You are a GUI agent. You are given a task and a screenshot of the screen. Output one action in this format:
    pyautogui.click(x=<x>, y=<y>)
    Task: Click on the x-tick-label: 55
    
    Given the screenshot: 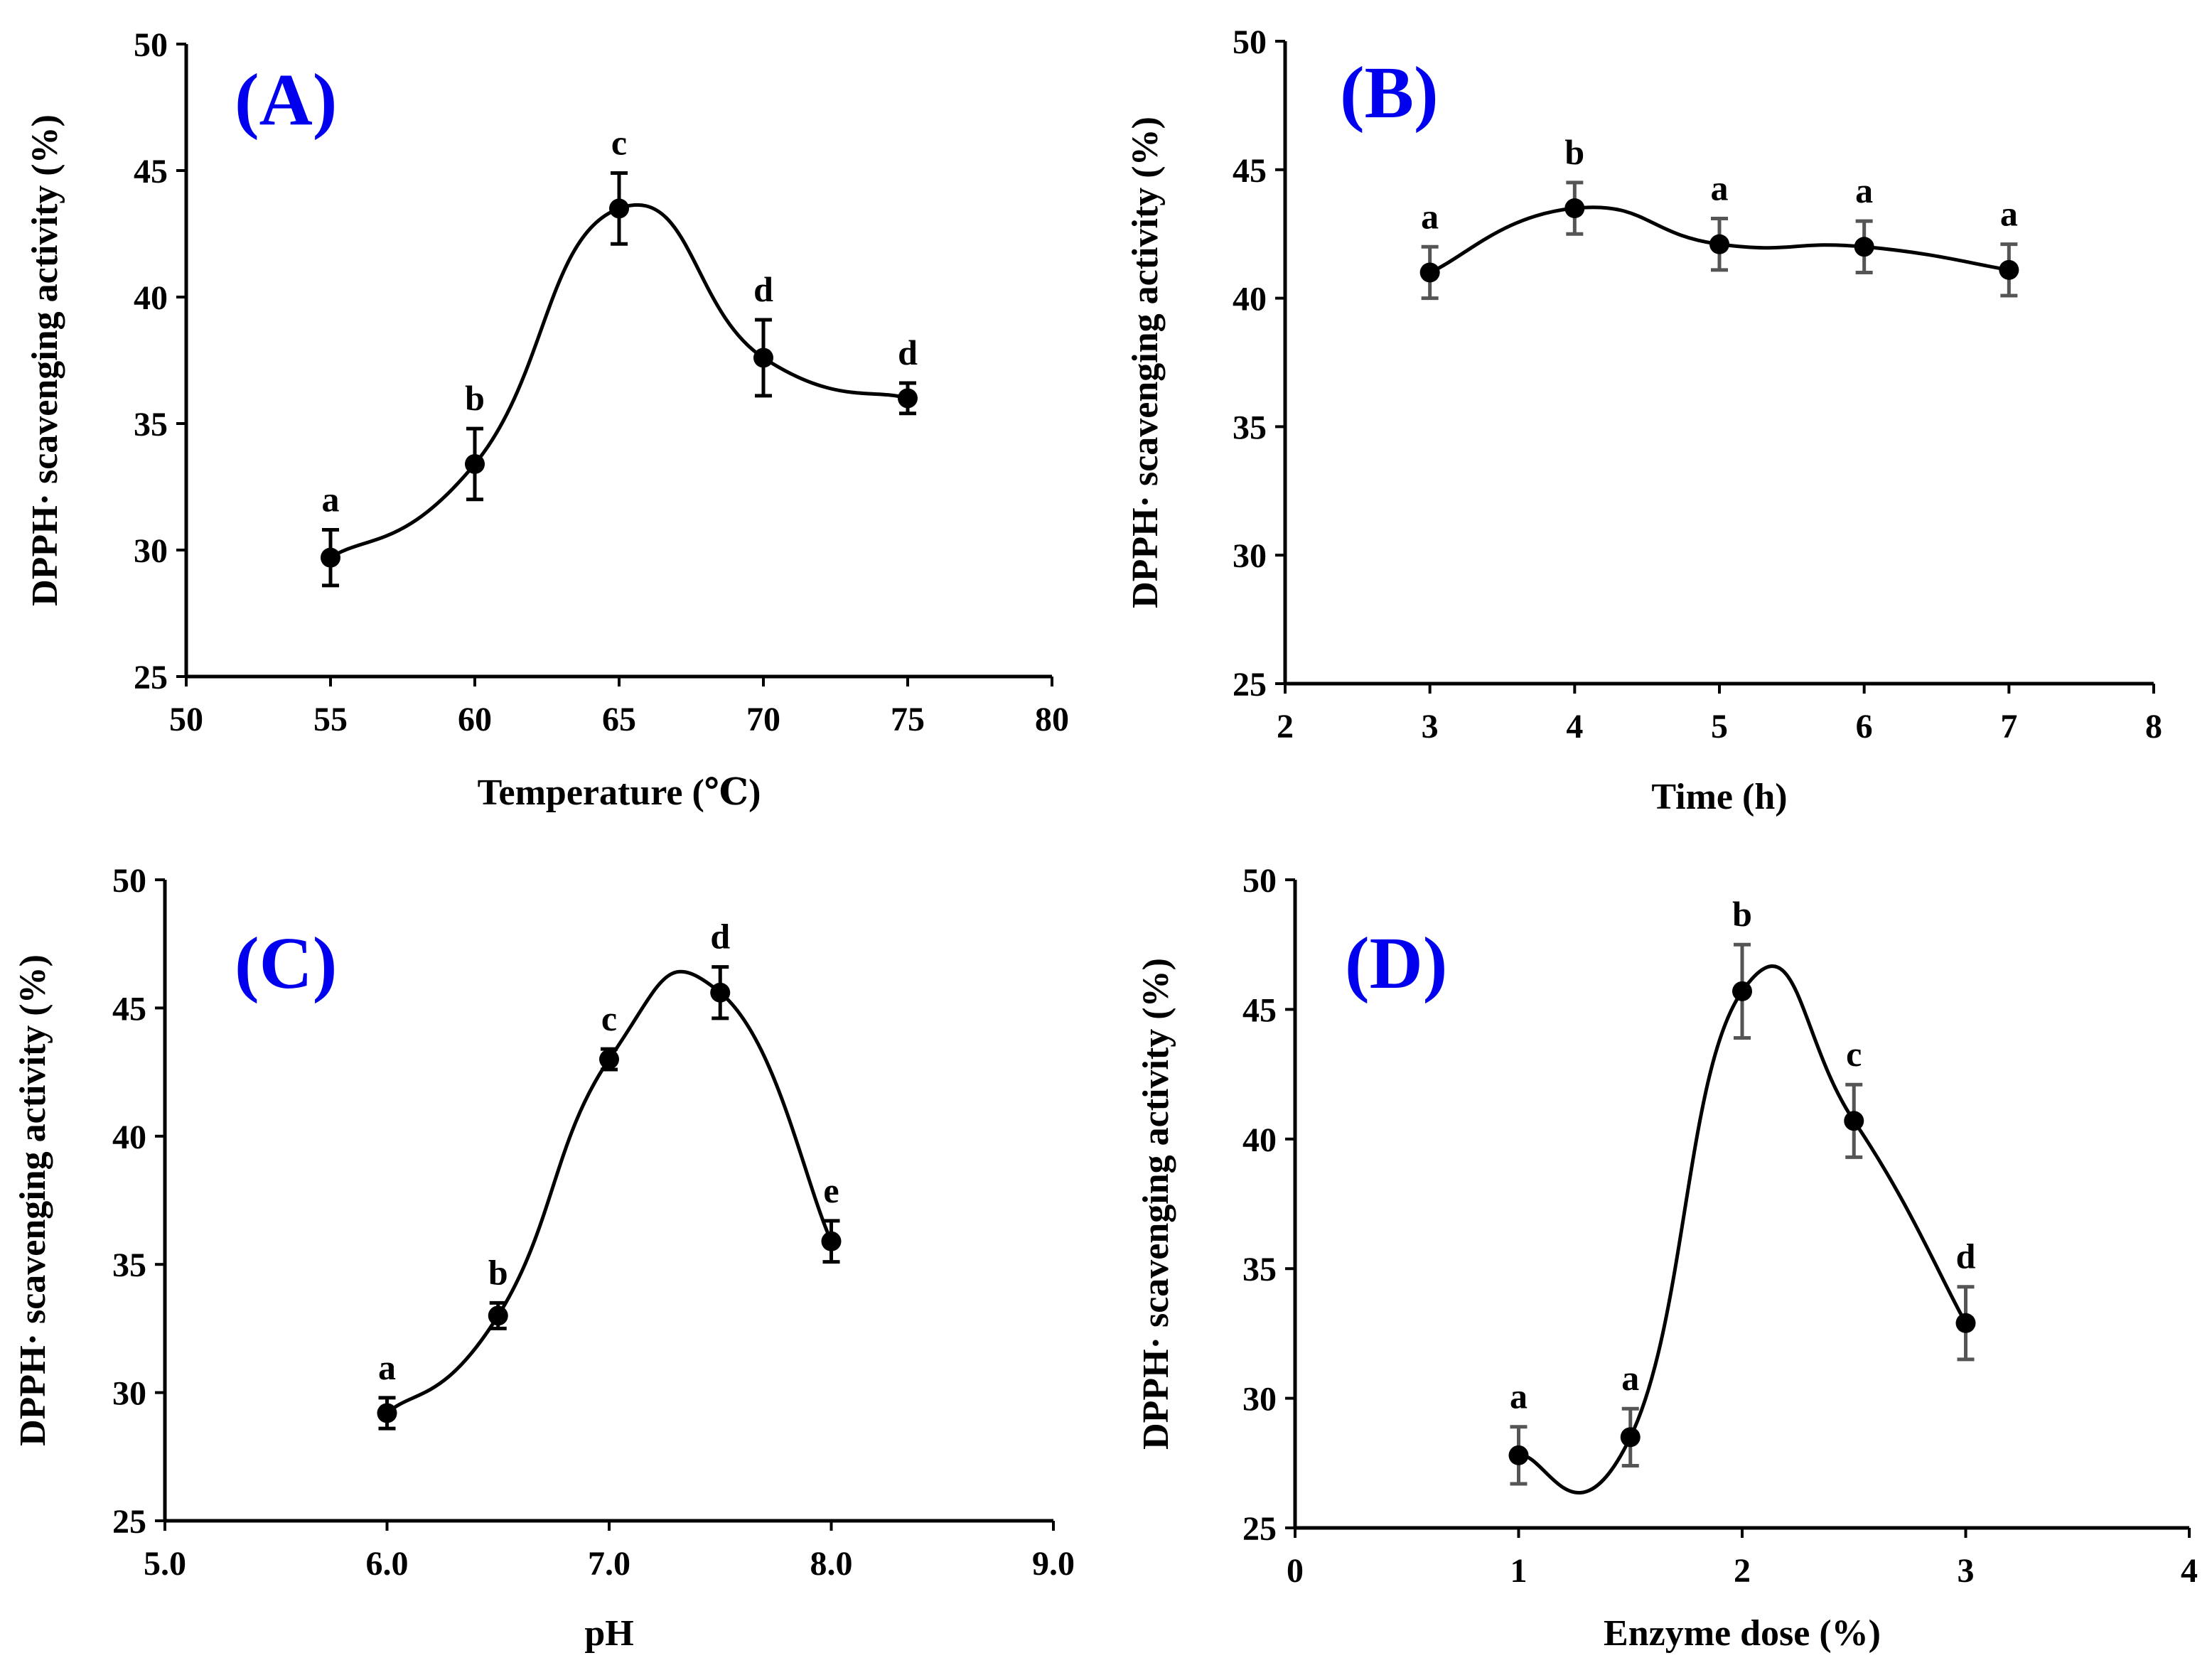 What is the action you would take?
    pyautogui.click(x=330, y=719)
    